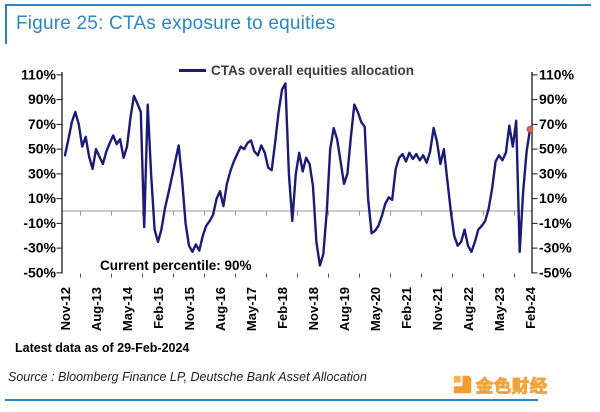  I want to click on bottom-rule, so click(271, 400).